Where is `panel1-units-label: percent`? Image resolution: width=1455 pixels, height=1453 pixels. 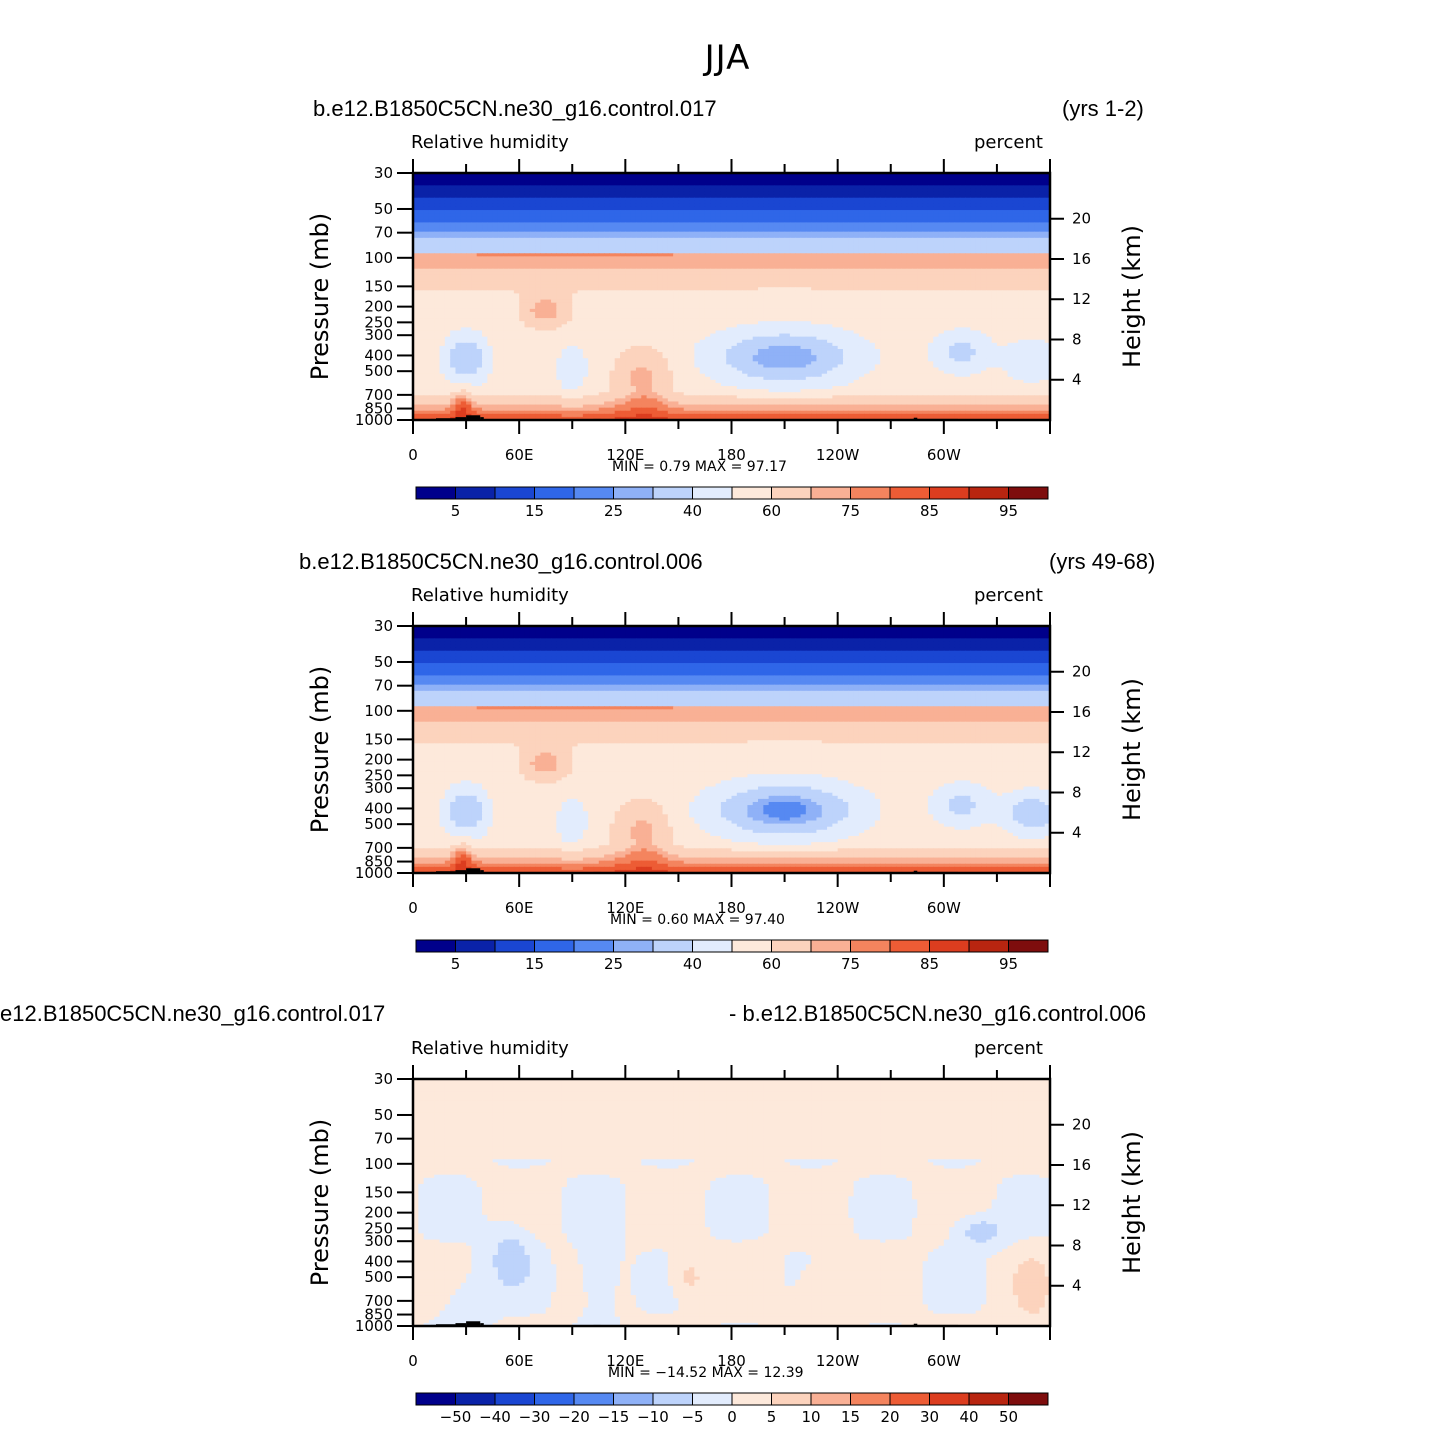 panel1-units-label: percent is located at coordinates (1008, 142).